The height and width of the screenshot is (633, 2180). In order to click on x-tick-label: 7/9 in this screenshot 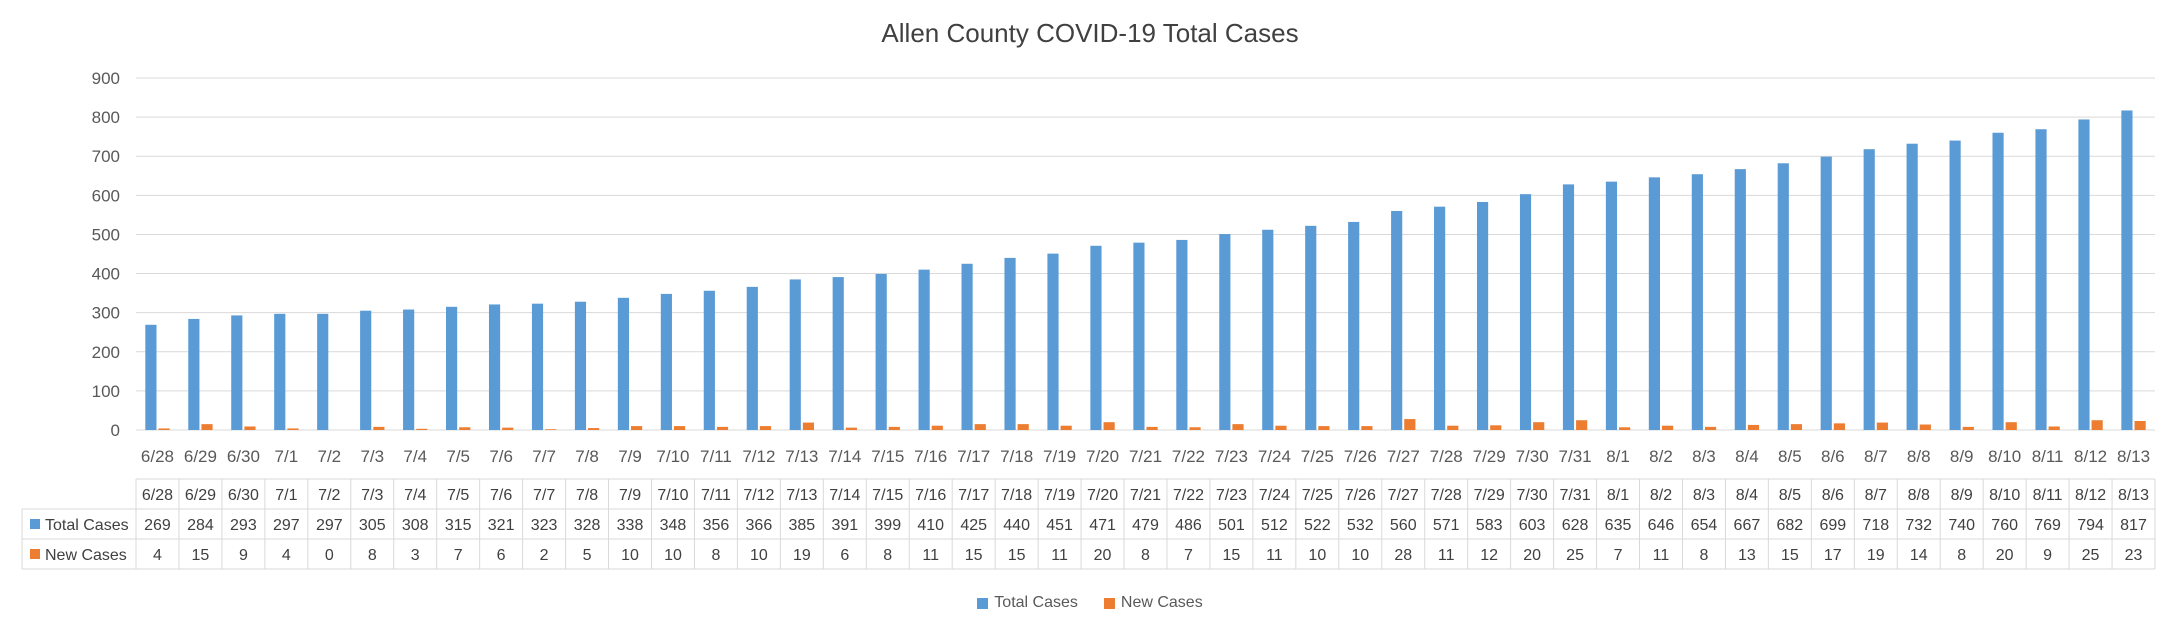, I will do `click(630, 456)`.